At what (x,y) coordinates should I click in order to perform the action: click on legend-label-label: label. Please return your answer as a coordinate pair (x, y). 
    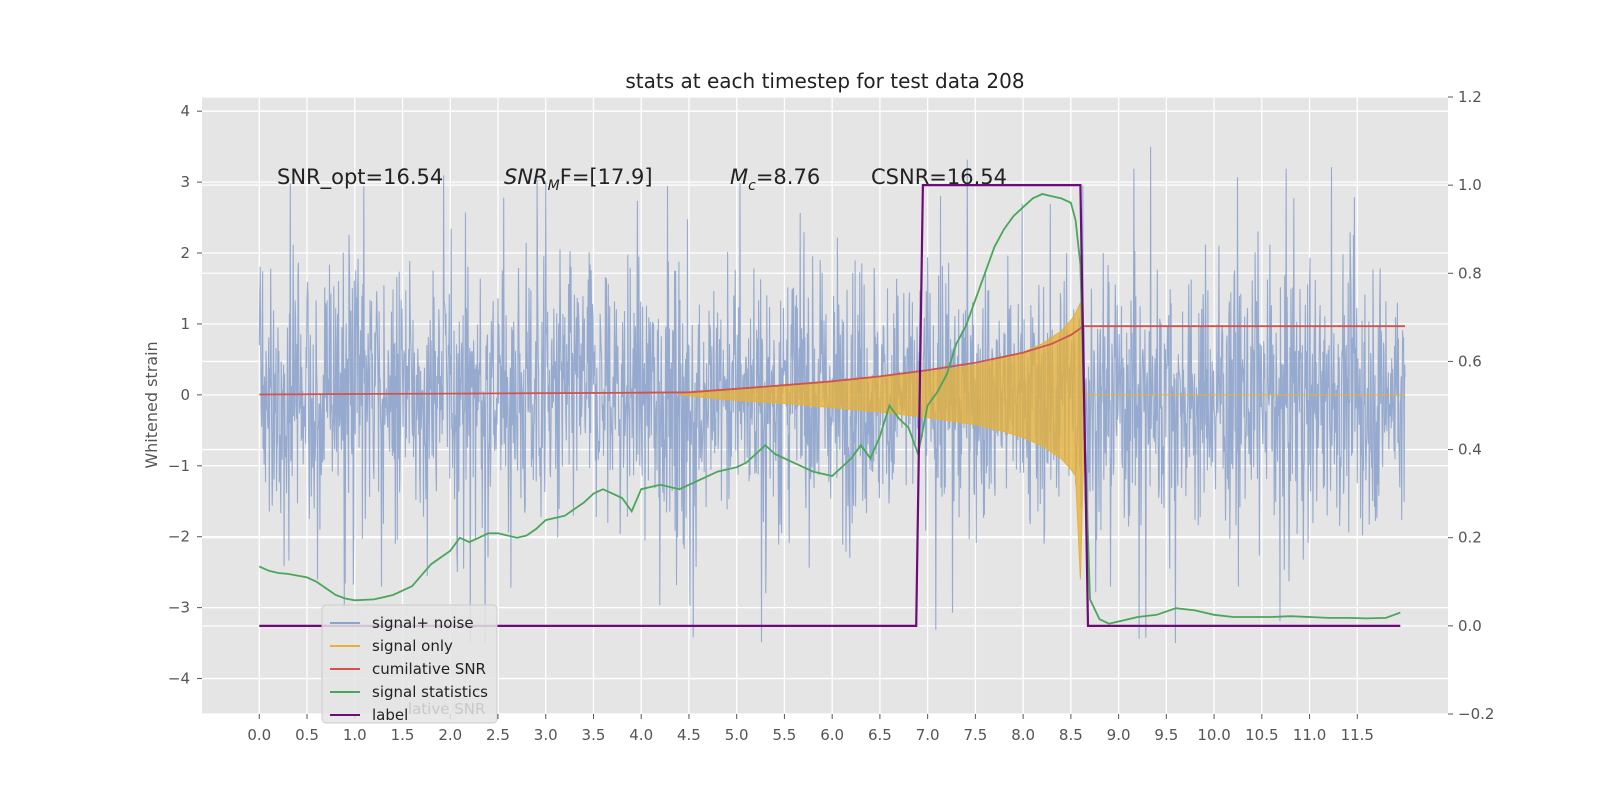
    Looking at the image, I should click on (390, 715).